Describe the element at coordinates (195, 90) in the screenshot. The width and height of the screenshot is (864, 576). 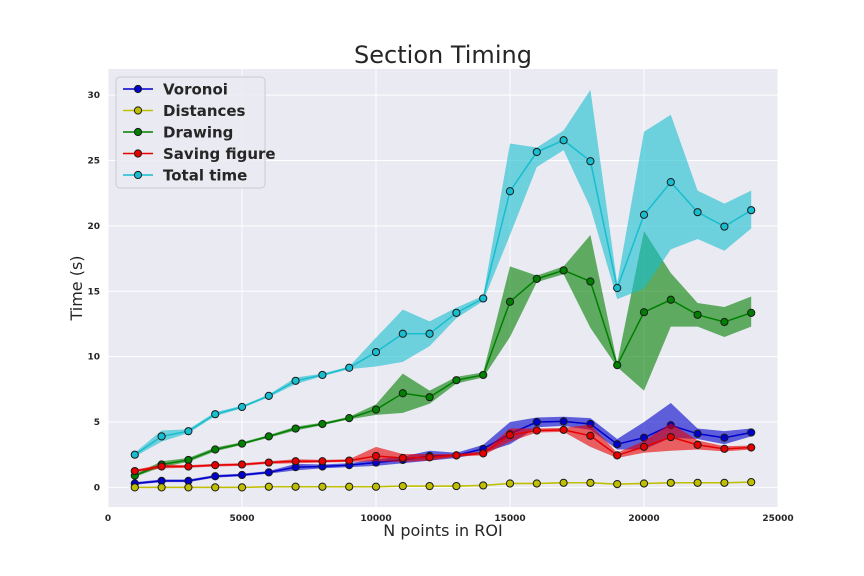
I see `legend-label-voronoi: Voronoi` at that location.